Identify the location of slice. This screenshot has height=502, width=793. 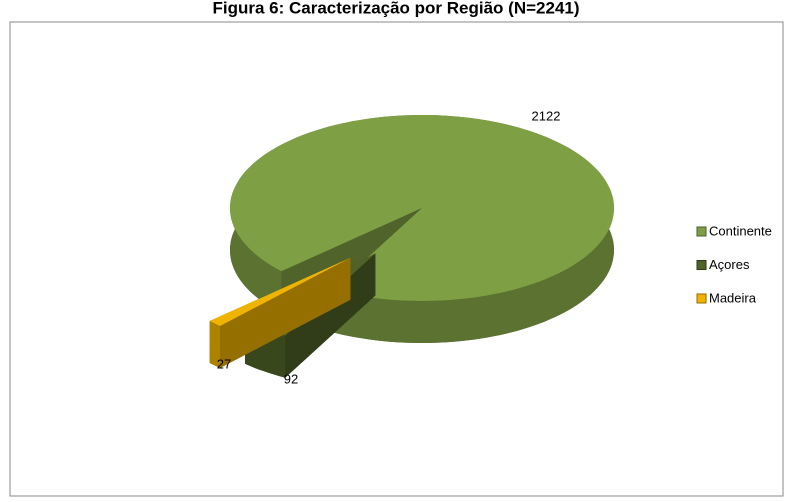
(280, 291).